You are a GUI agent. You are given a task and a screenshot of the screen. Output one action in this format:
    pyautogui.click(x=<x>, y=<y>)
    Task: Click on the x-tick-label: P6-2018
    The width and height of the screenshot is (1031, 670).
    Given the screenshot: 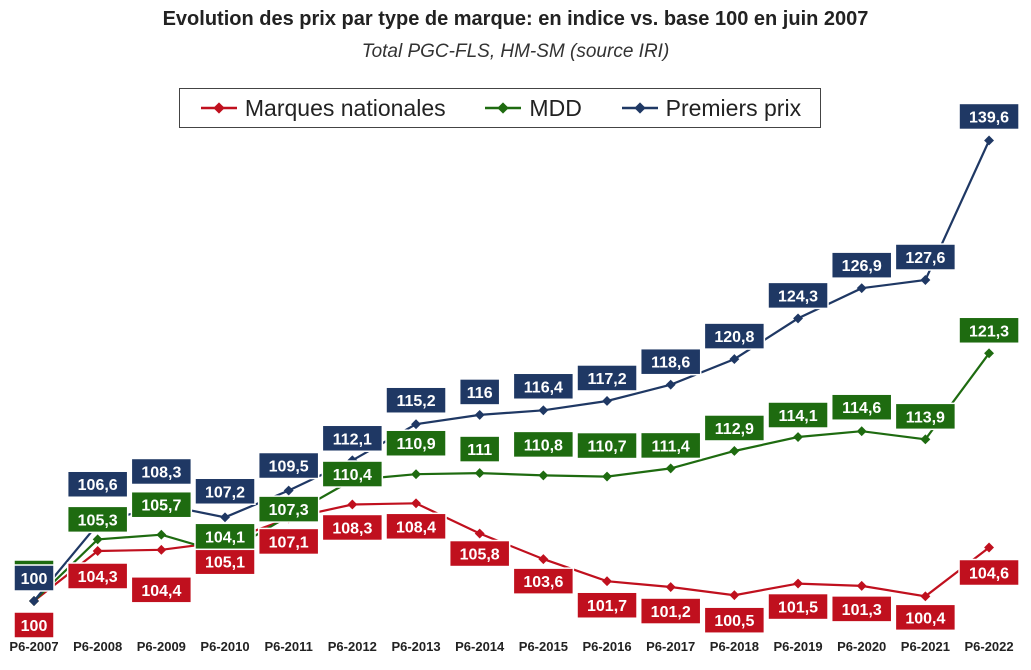 What is the action you would take?
    pyautogui.click(x=734, y=646)
    